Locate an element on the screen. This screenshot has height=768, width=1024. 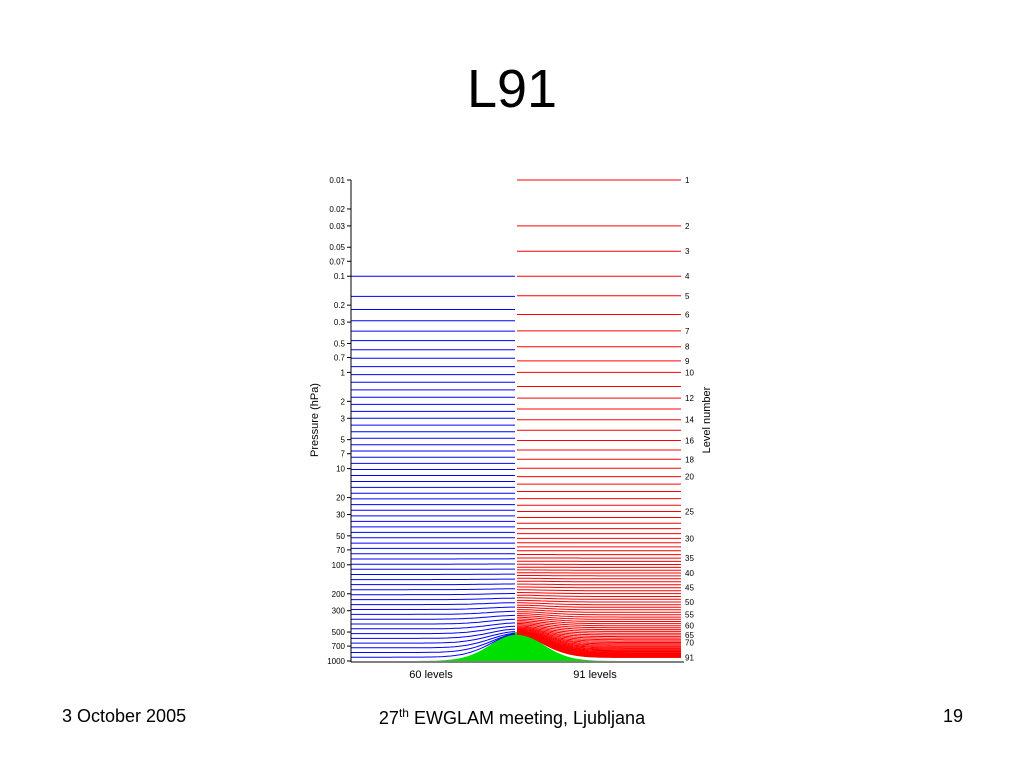
pressure-tick-label: 0.03 is located at coordinates (337, 226).